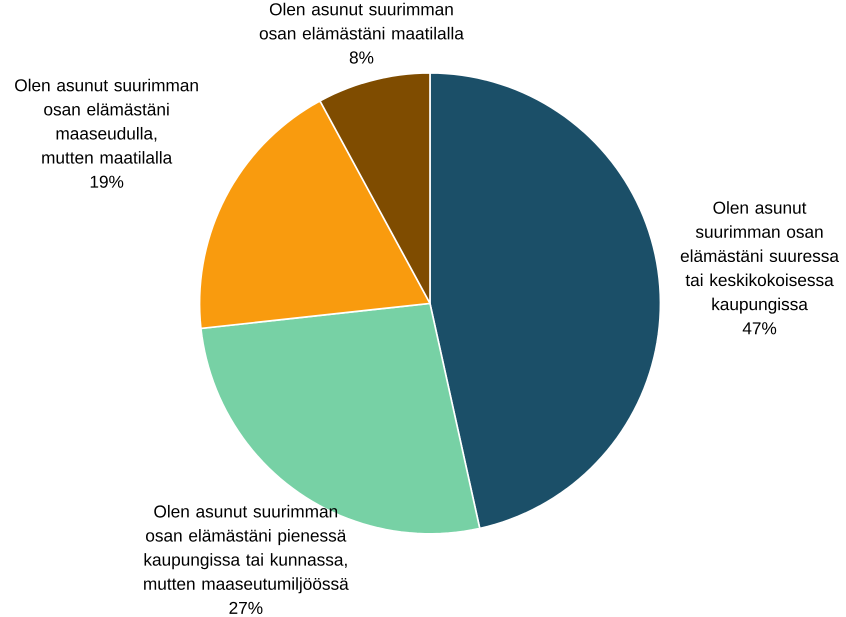 Image resolution: width=846 pixels, height=617 pixels. Describe the element at coordinates (362, 21) in the screenshot. I see `slice-label: Olen asunut suurimman osan elämästäni maatilalla` at that location.